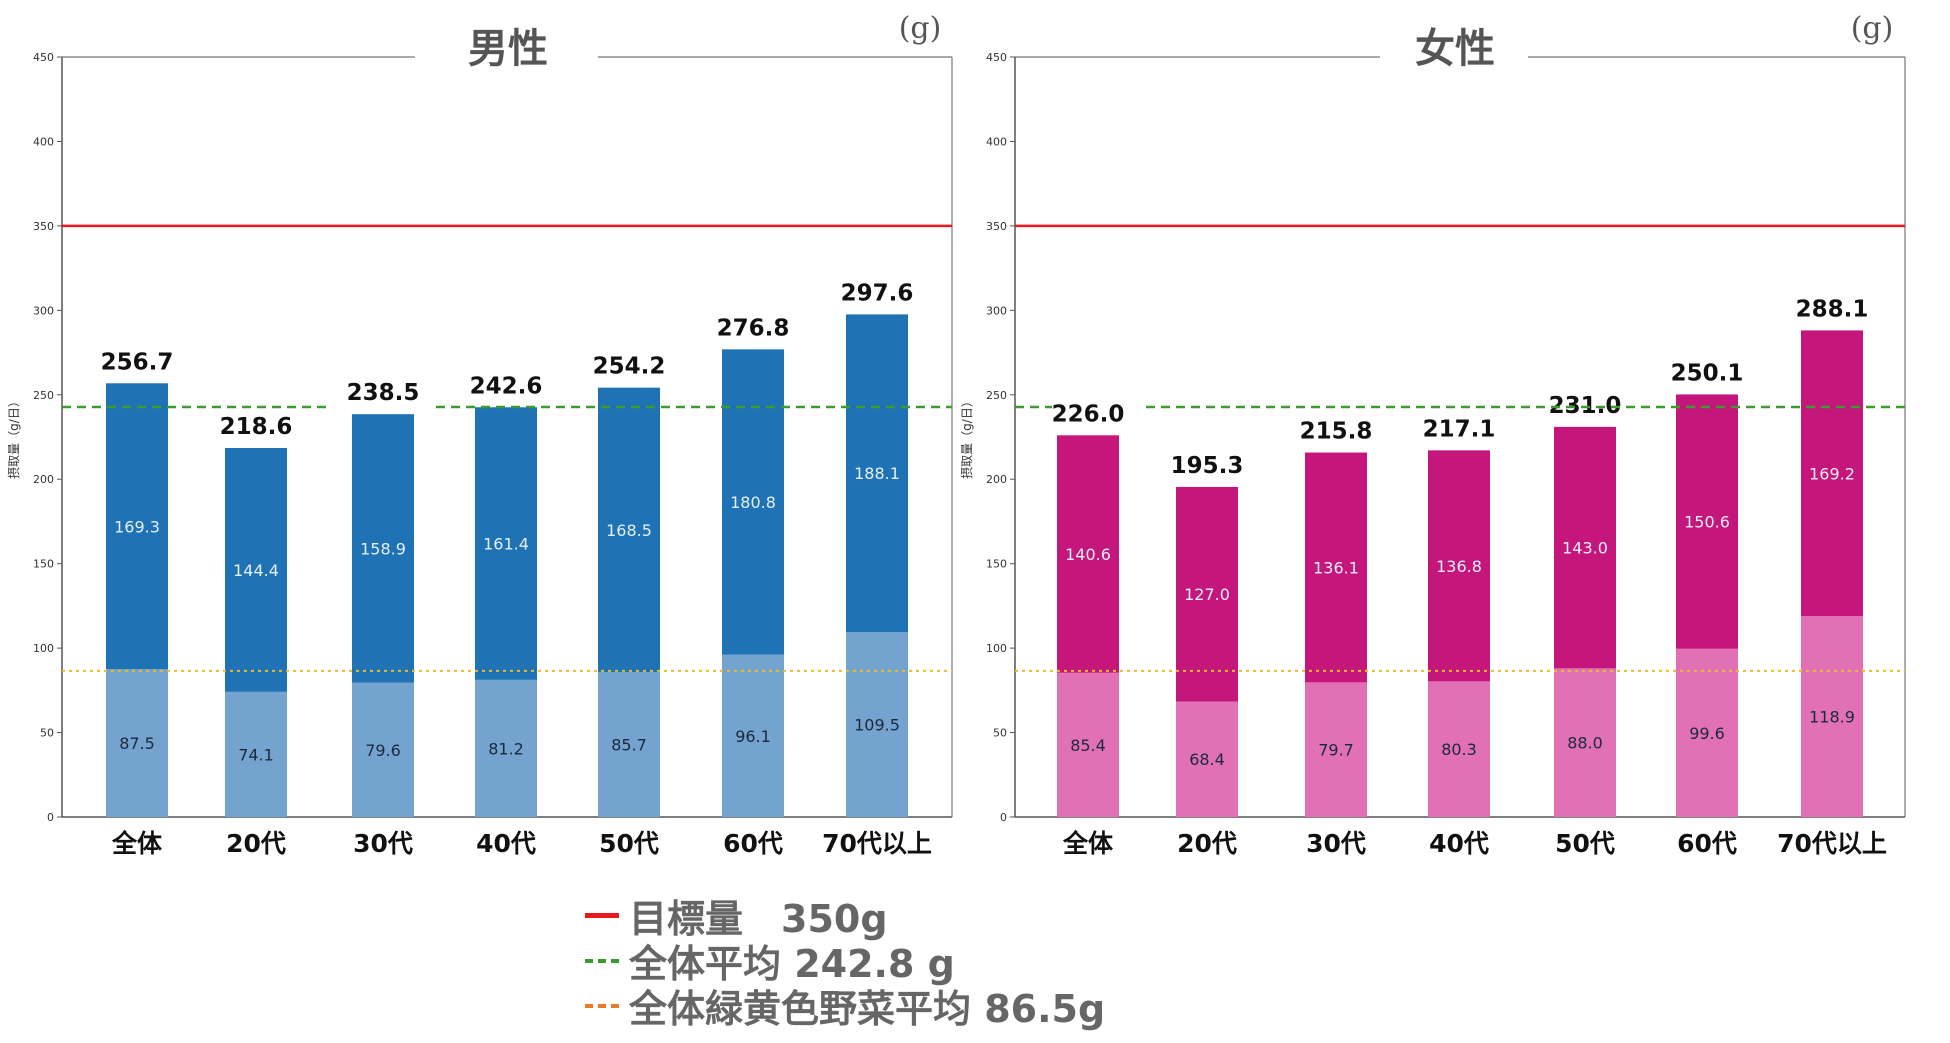  What do you see at coordinates (1207, 843) in the screenshot?
I see `female-x-tick-label: 20代` at bounding box center [1207, 843].